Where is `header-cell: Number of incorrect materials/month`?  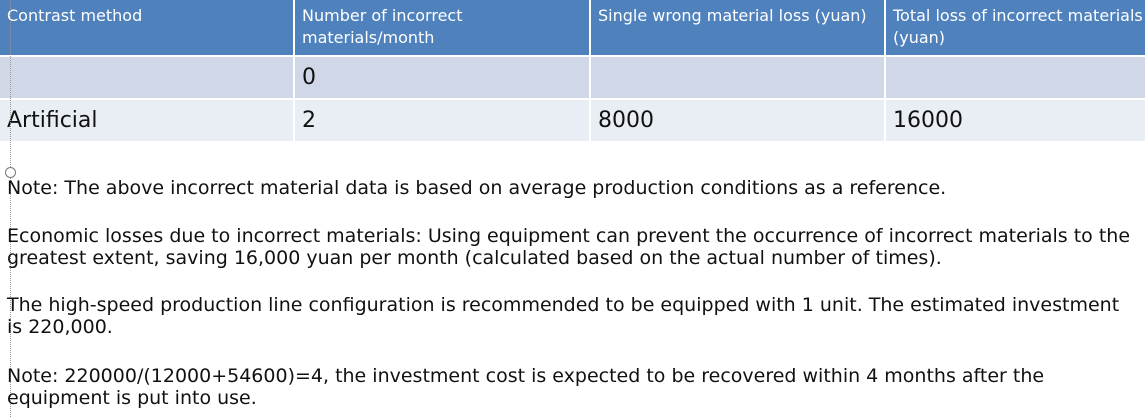
header-cell: Number of incorrect materials/month is located at coordinates (442, 28).